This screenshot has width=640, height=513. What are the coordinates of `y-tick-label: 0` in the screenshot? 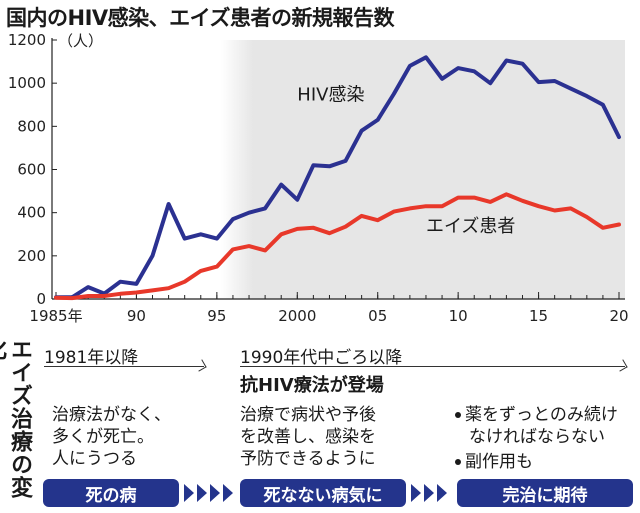 It's located at (41, 299).